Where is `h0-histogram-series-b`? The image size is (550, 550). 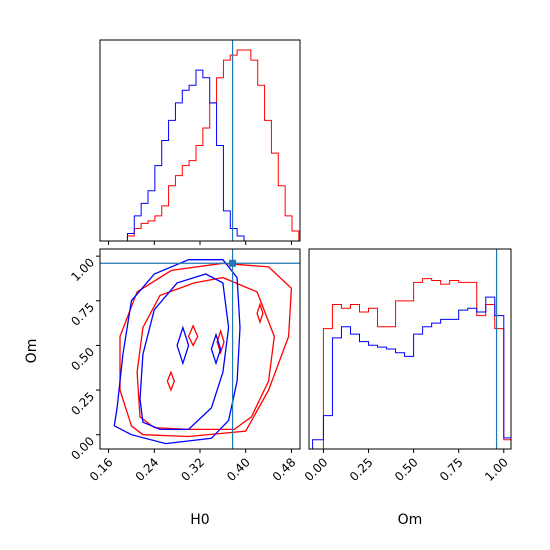 h0-histogram-series-b is located at coordinates (199, 155).